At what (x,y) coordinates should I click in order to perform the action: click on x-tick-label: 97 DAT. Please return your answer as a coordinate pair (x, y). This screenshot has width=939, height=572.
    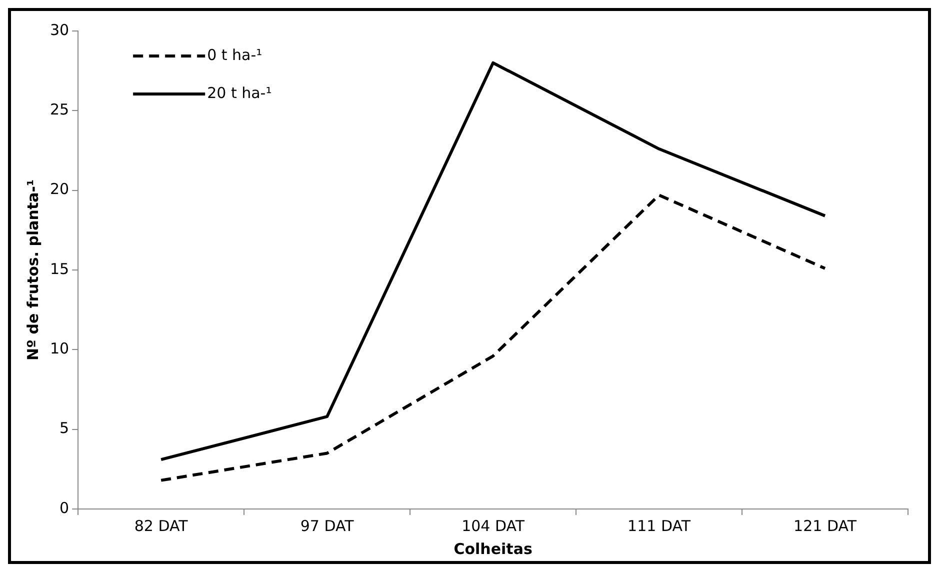
    Looking at the image, I should click on (327, 525).